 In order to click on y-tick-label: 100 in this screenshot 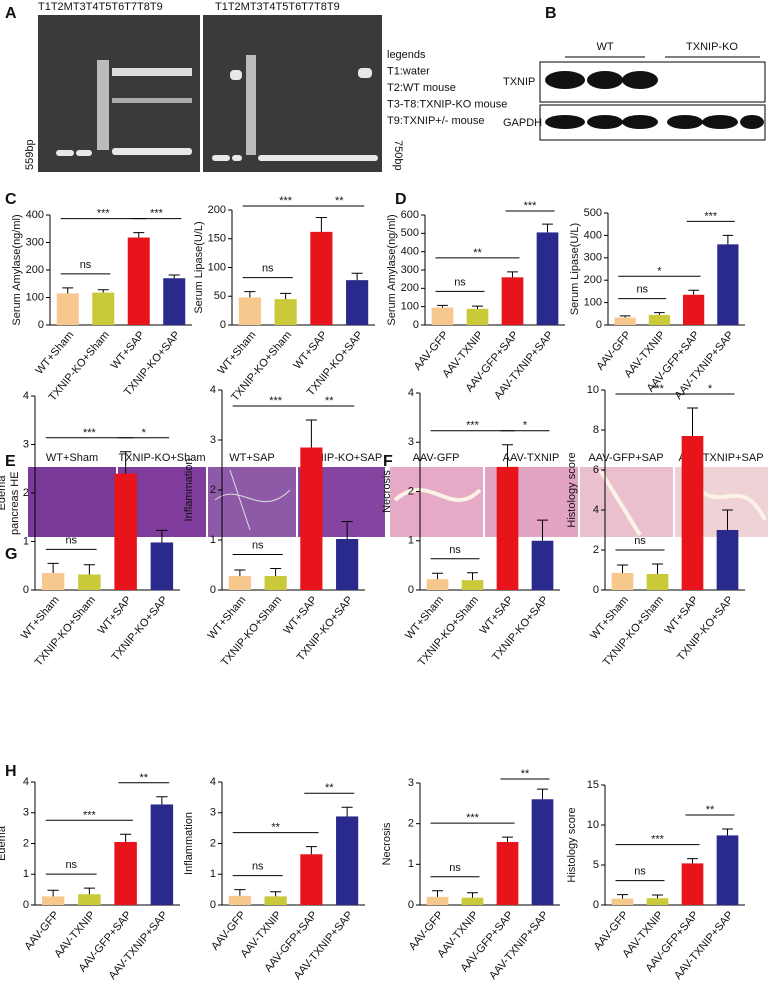, I will do `click(217, 267)`.